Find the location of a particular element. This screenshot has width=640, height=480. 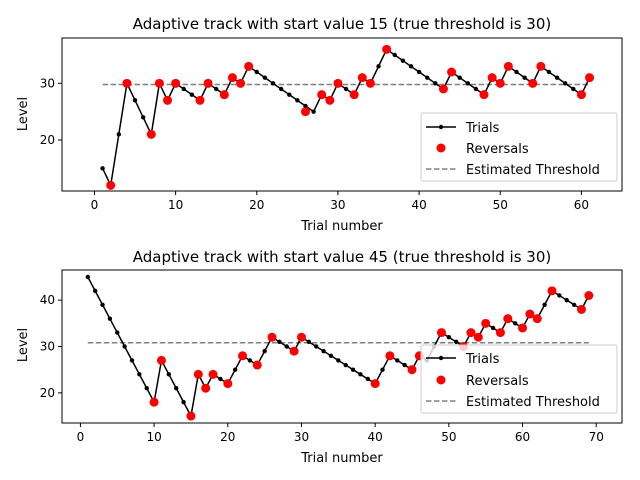

top-legend-threshold-label: Estimated Threshold is located at coordinates (533, 170).